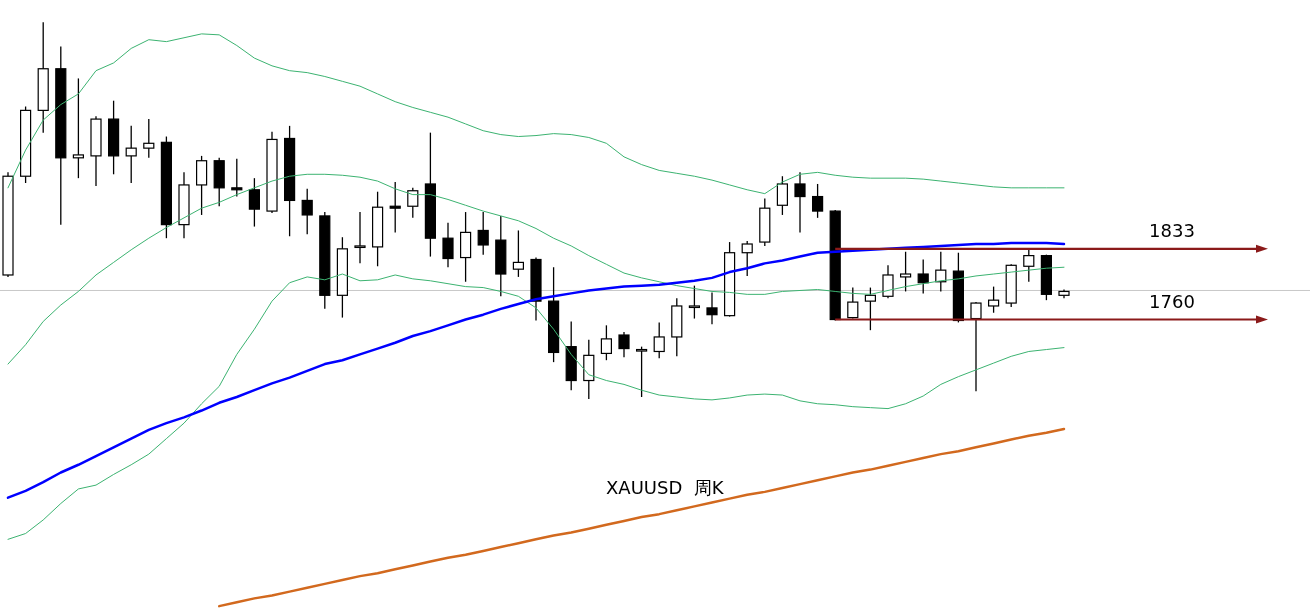 This screenshot has height=610, width=1310. Describe the element at coordinates (1172, 230) in the screenshot. I see `ref-line-label: 1833` at that location.